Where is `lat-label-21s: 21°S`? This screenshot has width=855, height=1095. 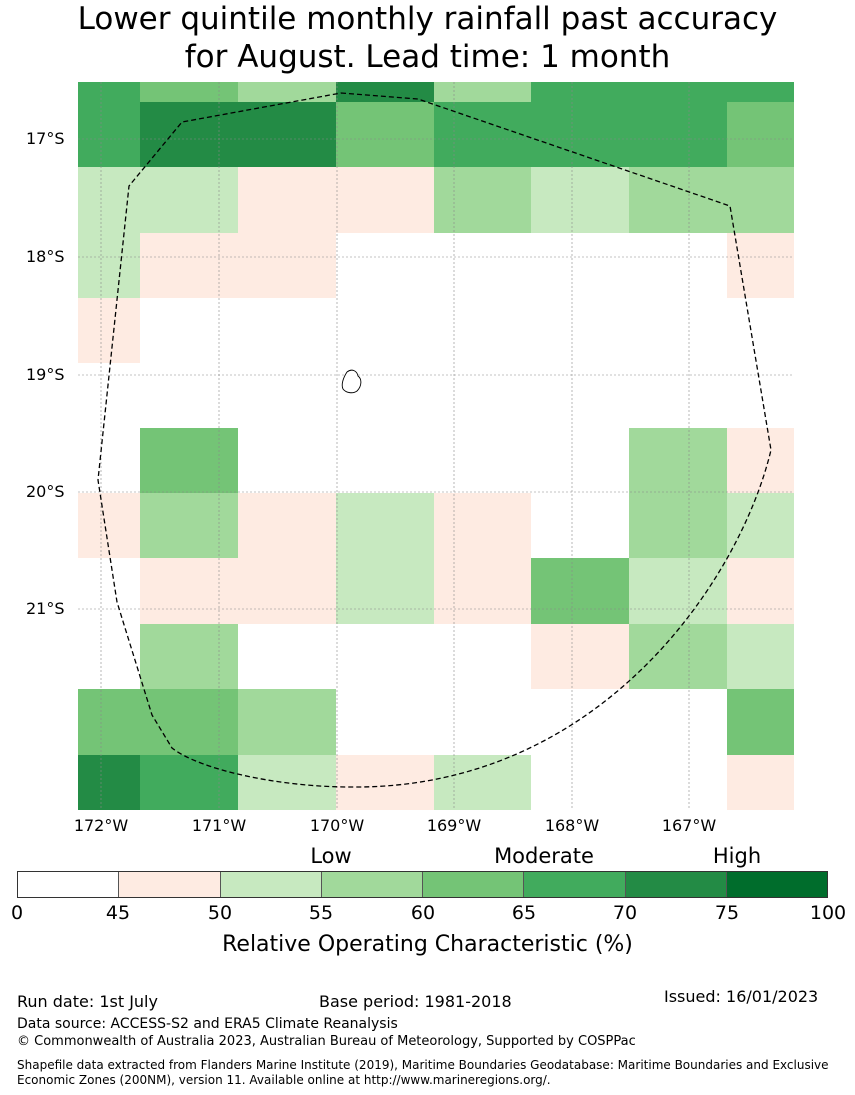 lat-label-21s: 21°S is located at coordinates (45, 608).